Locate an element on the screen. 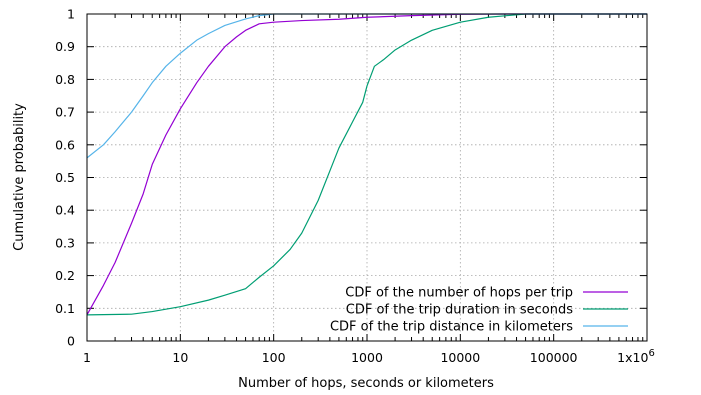 The image size is (701, 395). y-tick-label: 0 is located at coordinates (71, 341).